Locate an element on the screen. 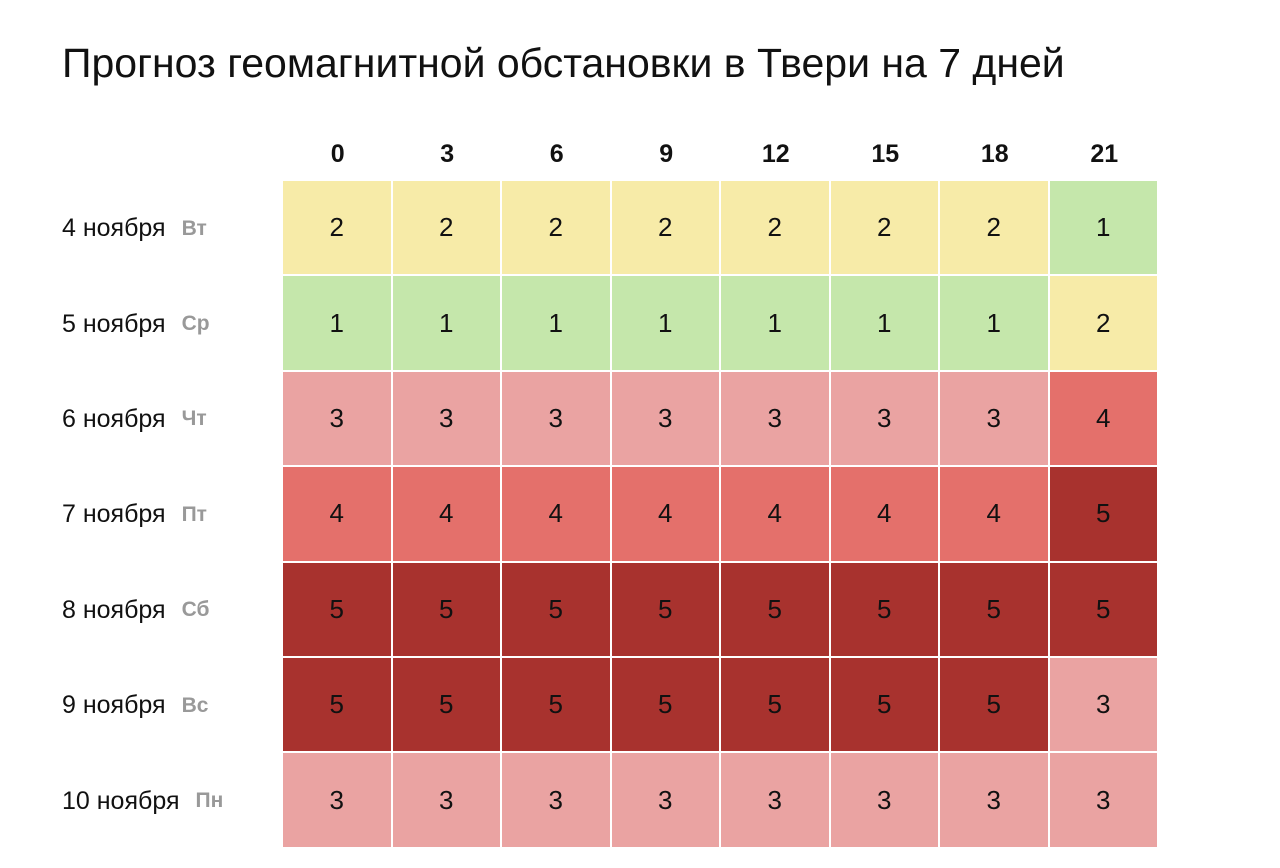 This screenshot has height=868, width=1280. row-date: 7 ноября is located at coordinates (114, 514).